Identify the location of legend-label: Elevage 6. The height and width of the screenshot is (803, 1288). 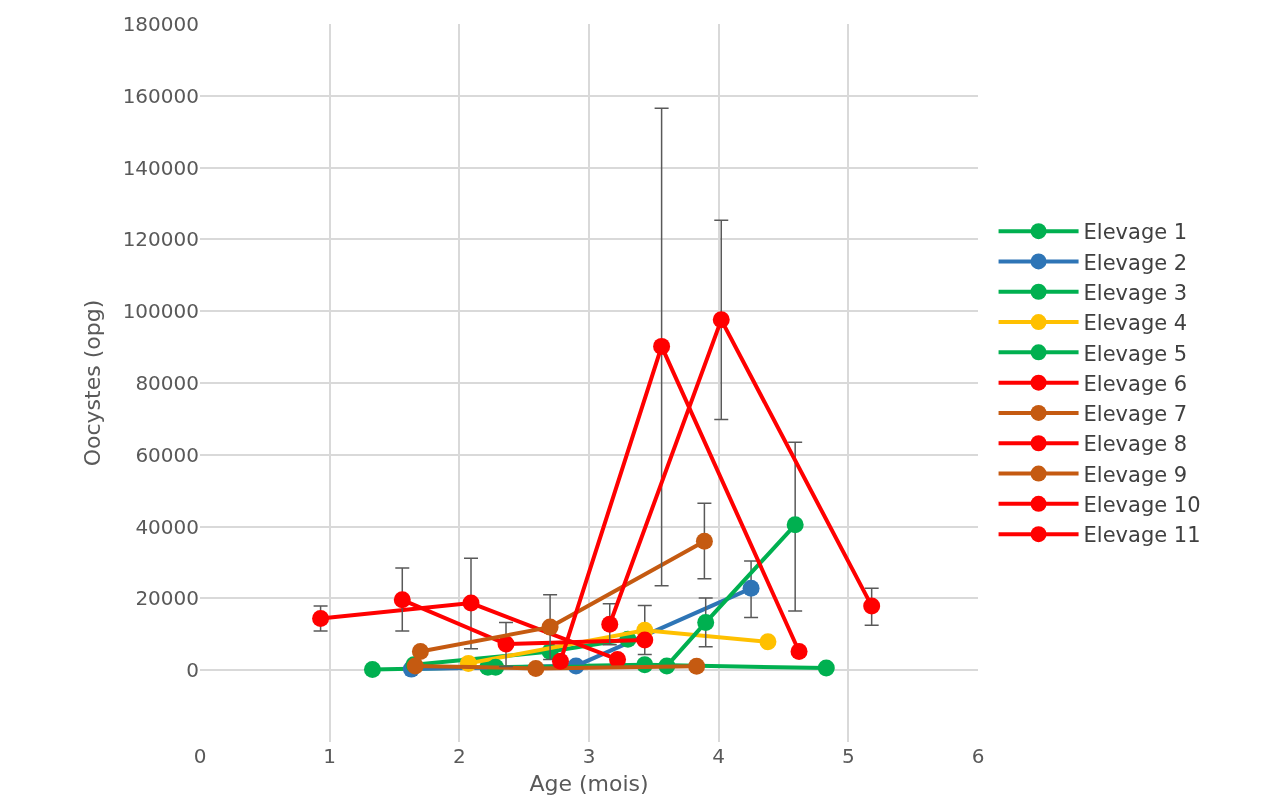
(1135, 383).